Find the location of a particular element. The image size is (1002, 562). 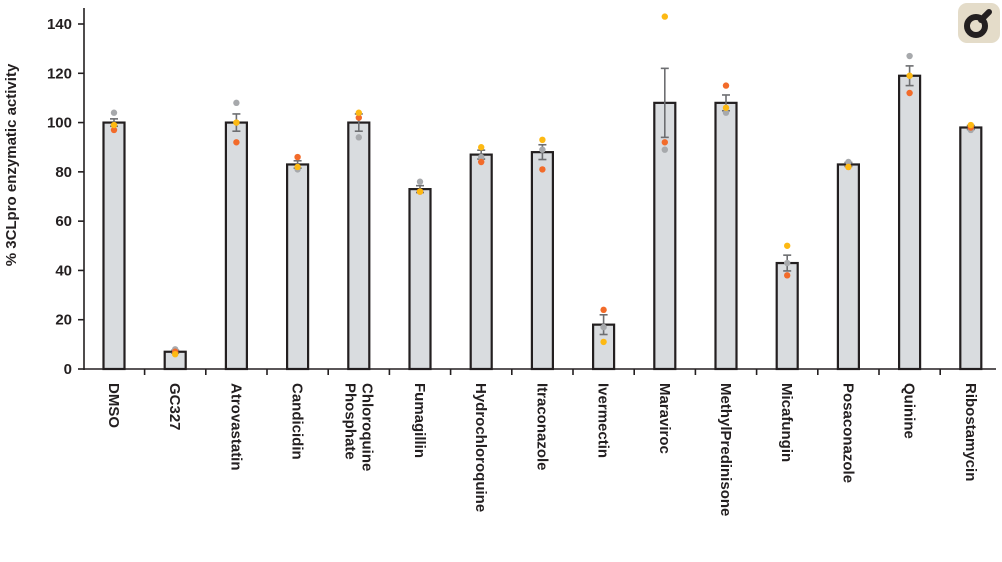

y-tick-label-7: 140 is located at coordinates (59, 24).